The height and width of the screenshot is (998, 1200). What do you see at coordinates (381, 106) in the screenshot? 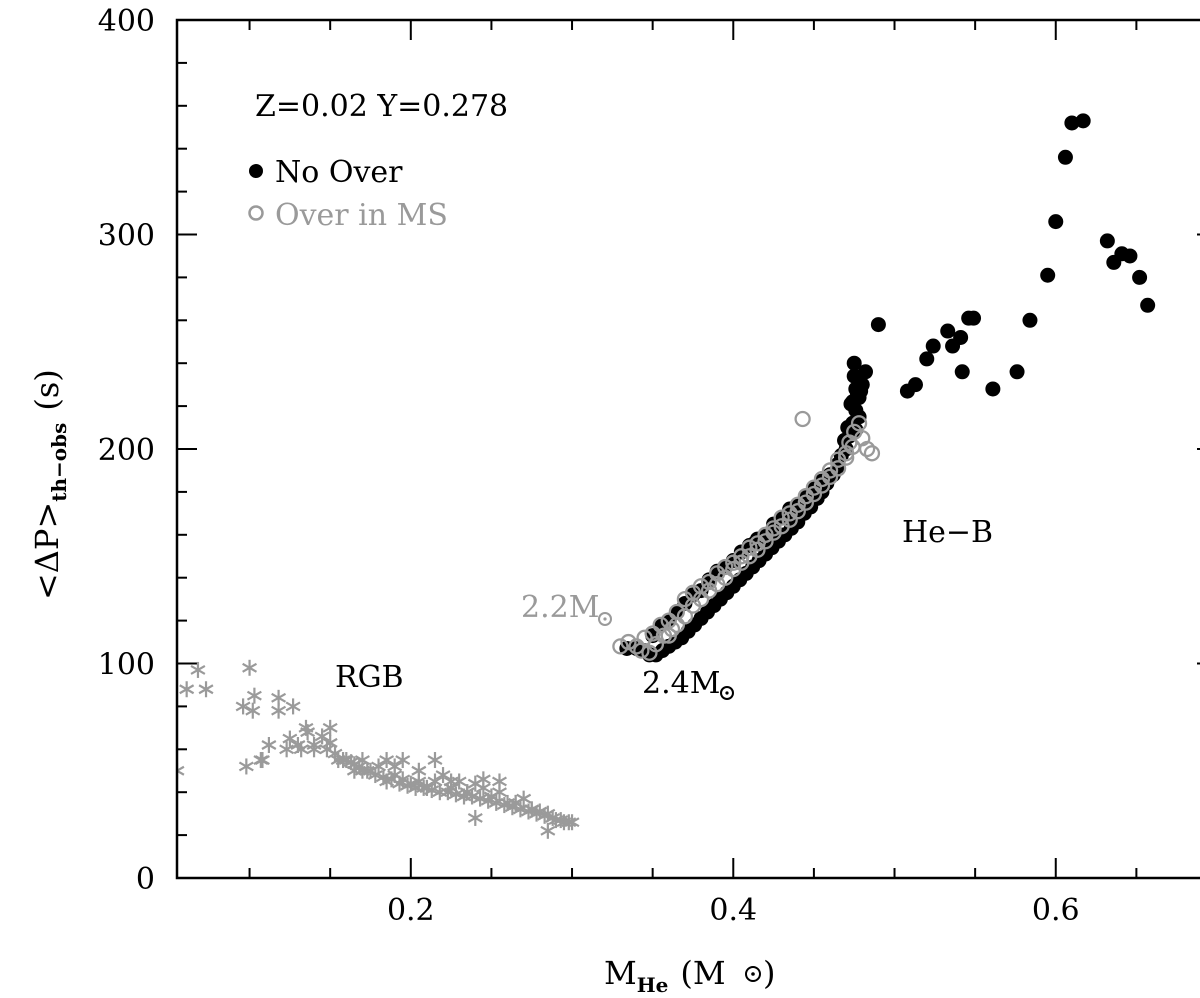
I see `legend-title: Z=0.02 Y=0.278` at bounding box center [381, 106].